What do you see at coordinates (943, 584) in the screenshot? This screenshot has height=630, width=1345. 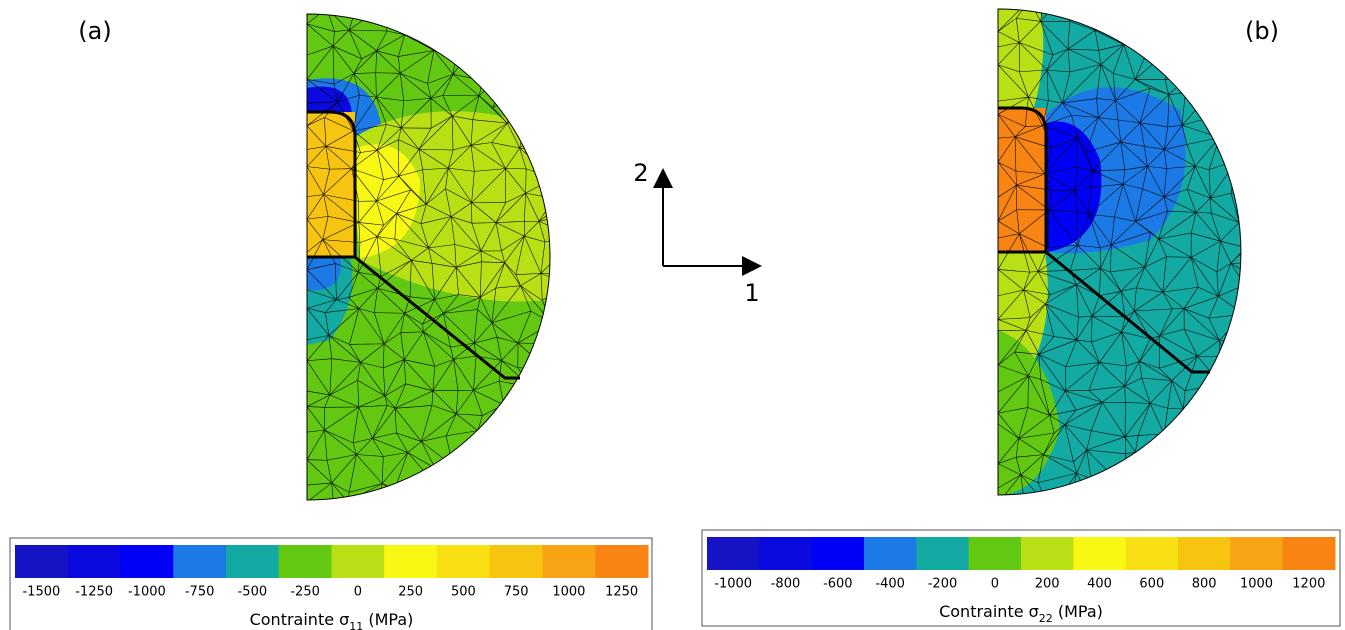 I see `colorbar-tick-label: -200` at bounding box center [943, 584].